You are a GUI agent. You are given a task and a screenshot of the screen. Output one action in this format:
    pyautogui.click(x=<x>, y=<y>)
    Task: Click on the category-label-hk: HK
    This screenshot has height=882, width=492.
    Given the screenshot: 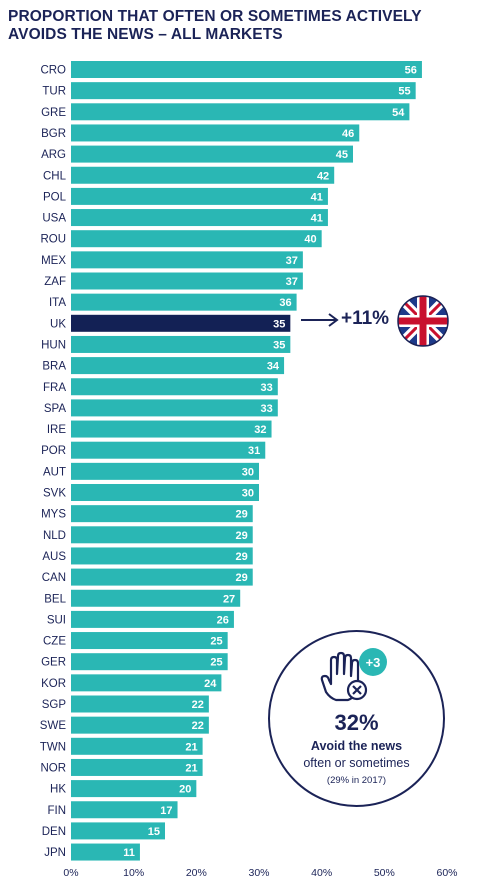 What is the action you would take?
    pyautogui.click(x=58, y=790)
    